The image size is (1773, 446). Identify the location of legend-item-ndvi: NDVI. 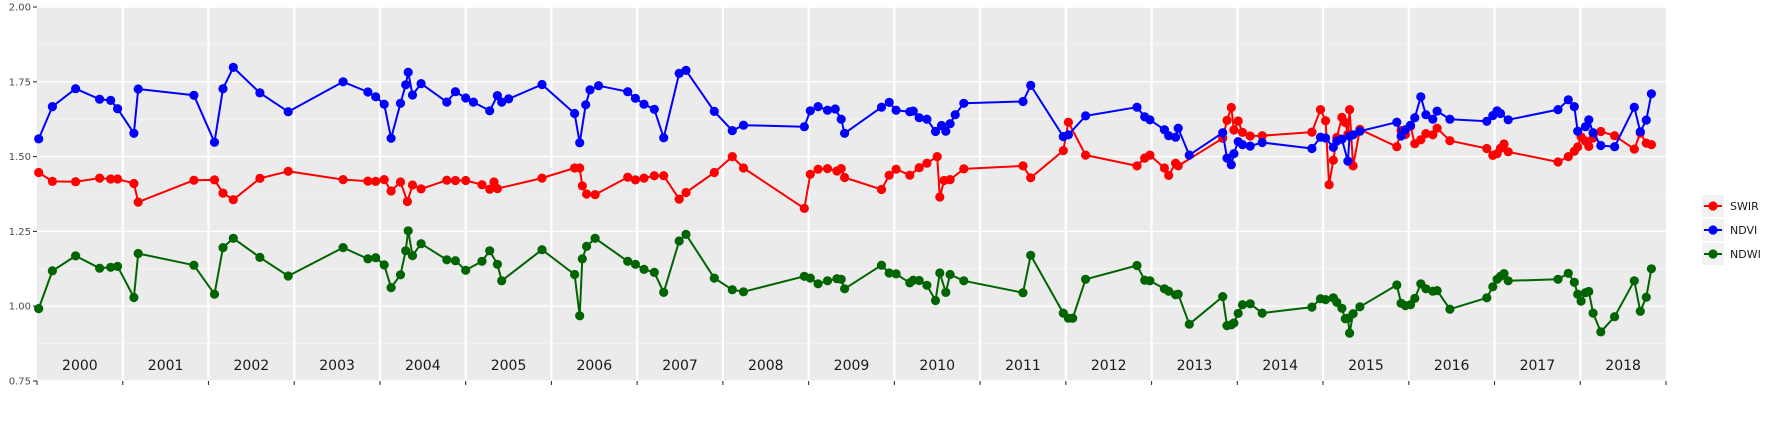
(1729, 230).